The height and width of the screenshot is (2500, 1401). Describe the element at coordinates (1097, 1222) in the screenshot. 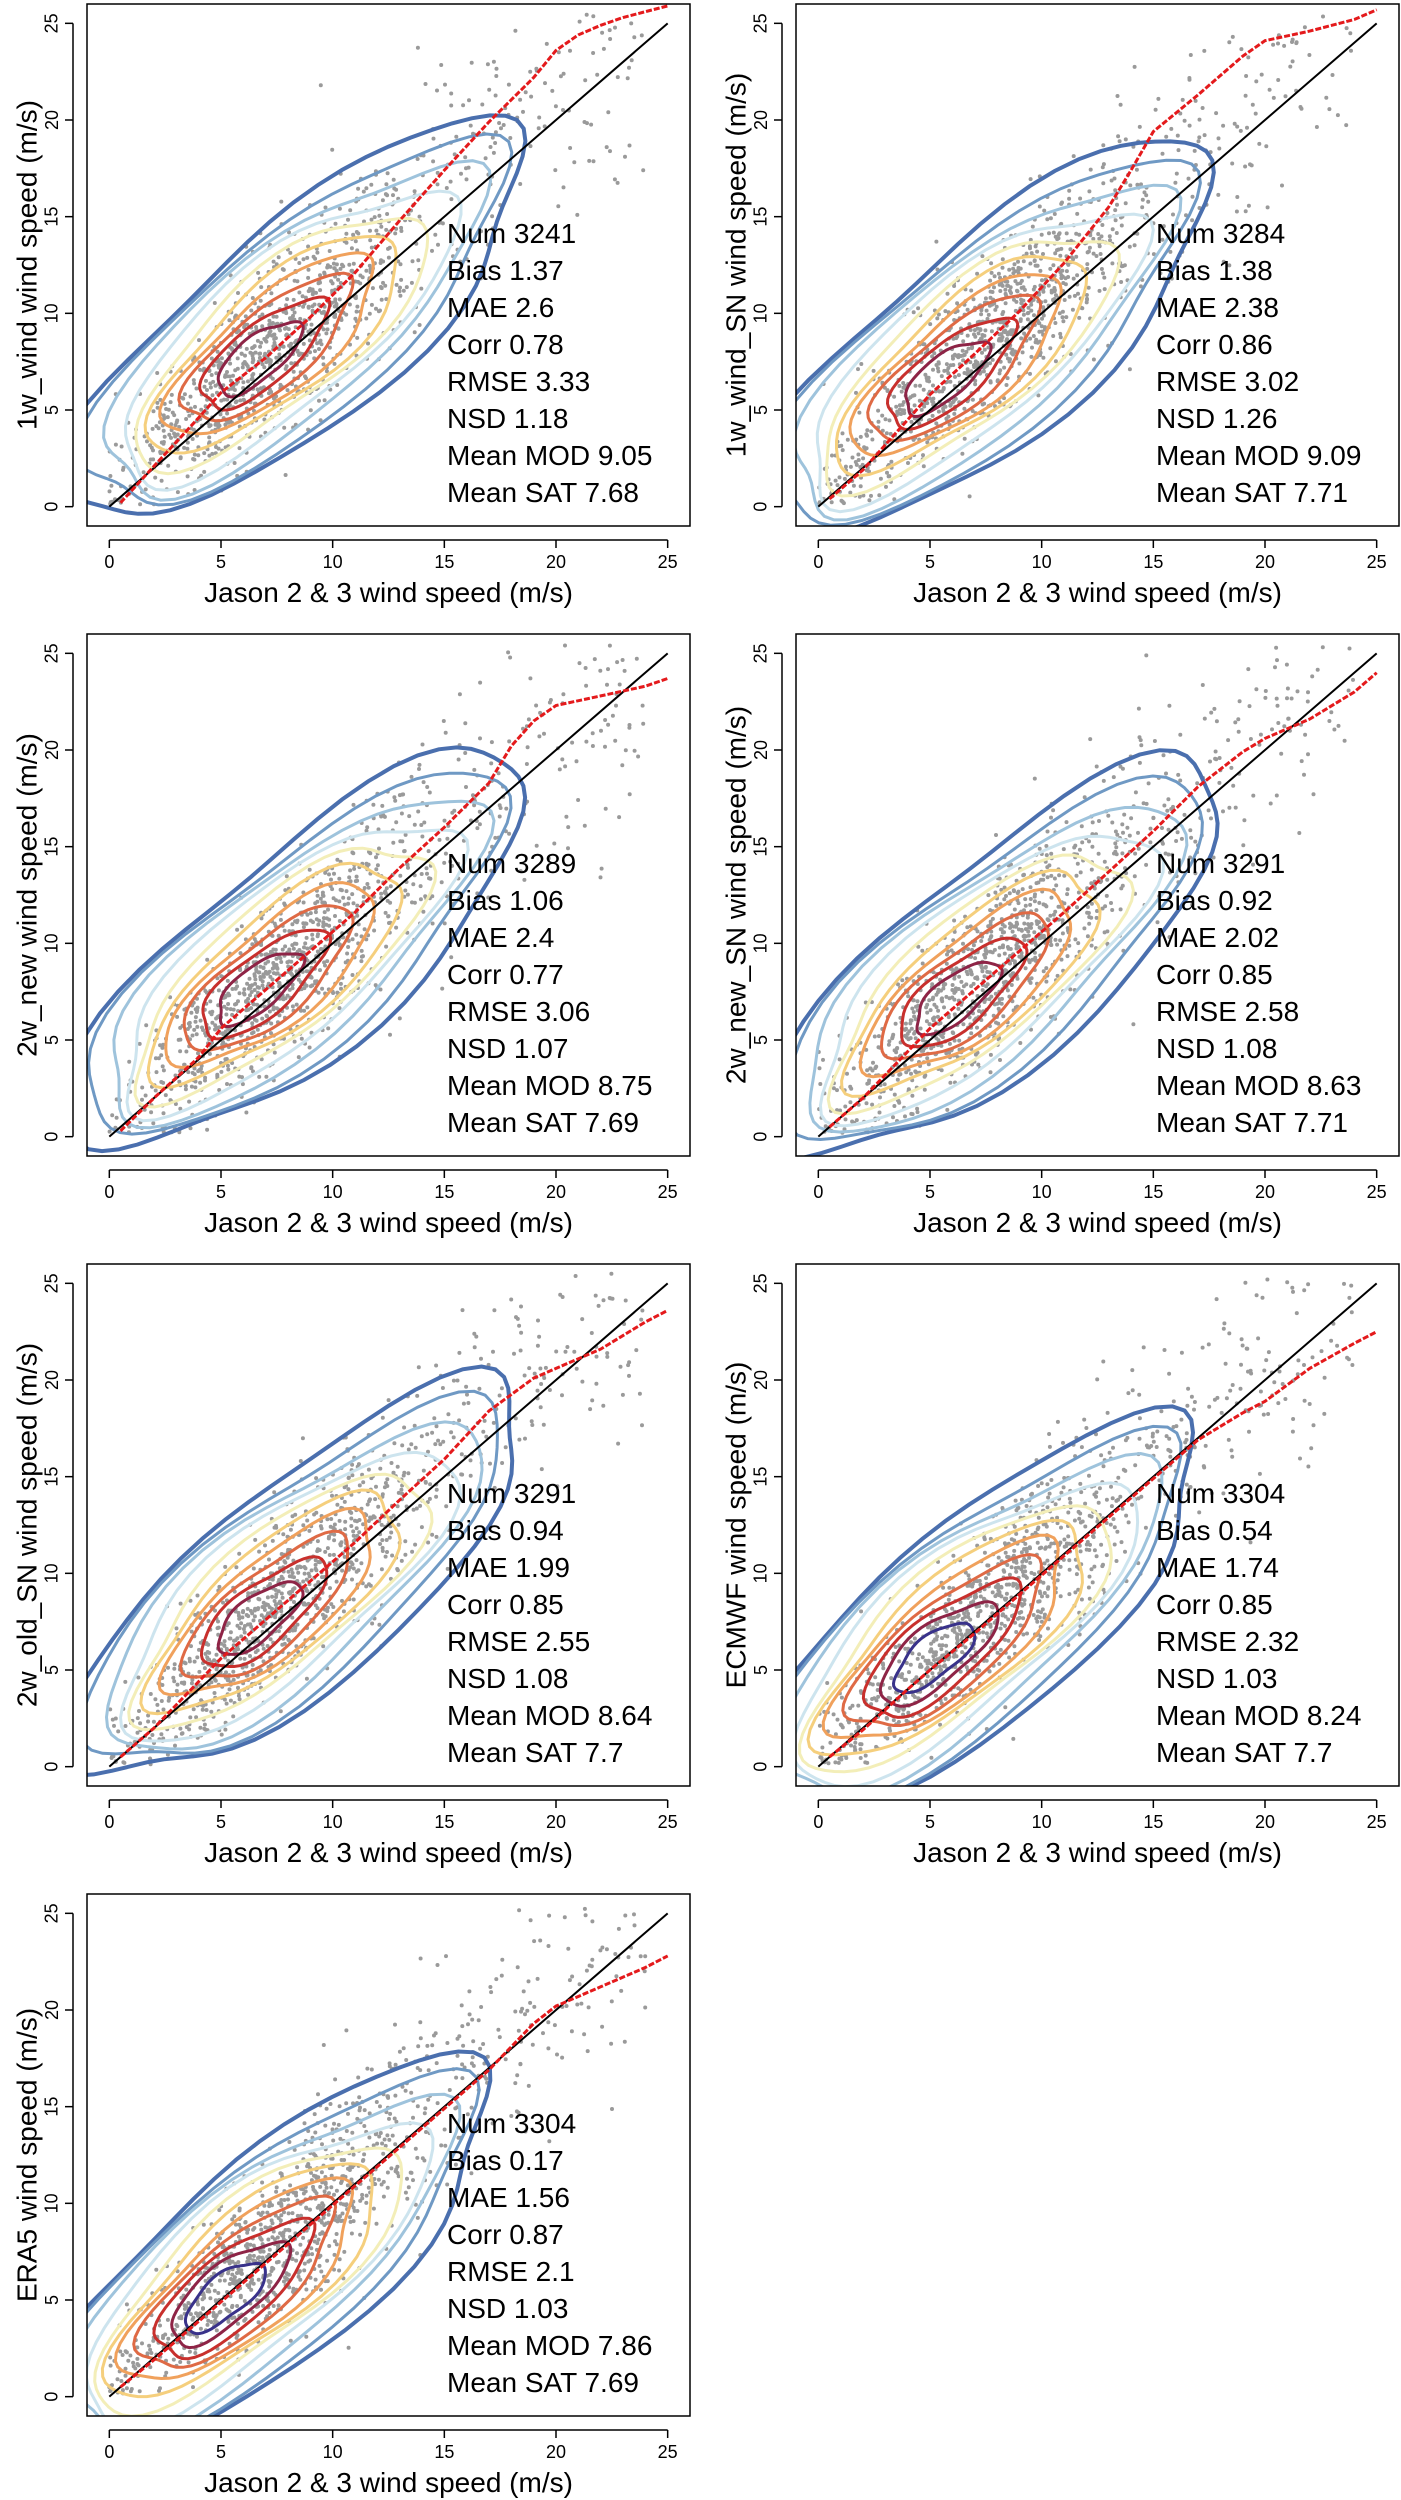

I see `x-axis-title: Jason 2 & 3 wind speed (m/s)` at that location.